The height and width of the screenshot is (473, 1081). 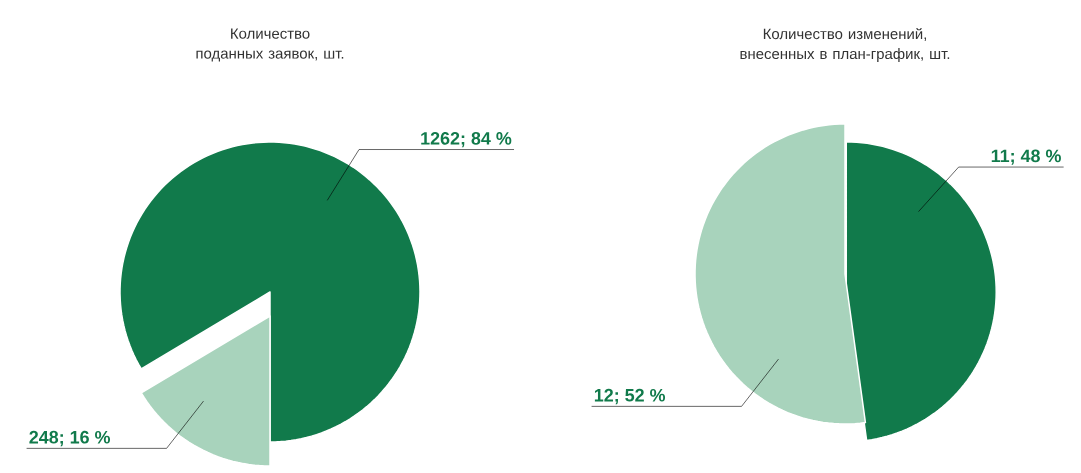 I want to click on data-label: 1262; 84 %, so click(x=466, y=140).